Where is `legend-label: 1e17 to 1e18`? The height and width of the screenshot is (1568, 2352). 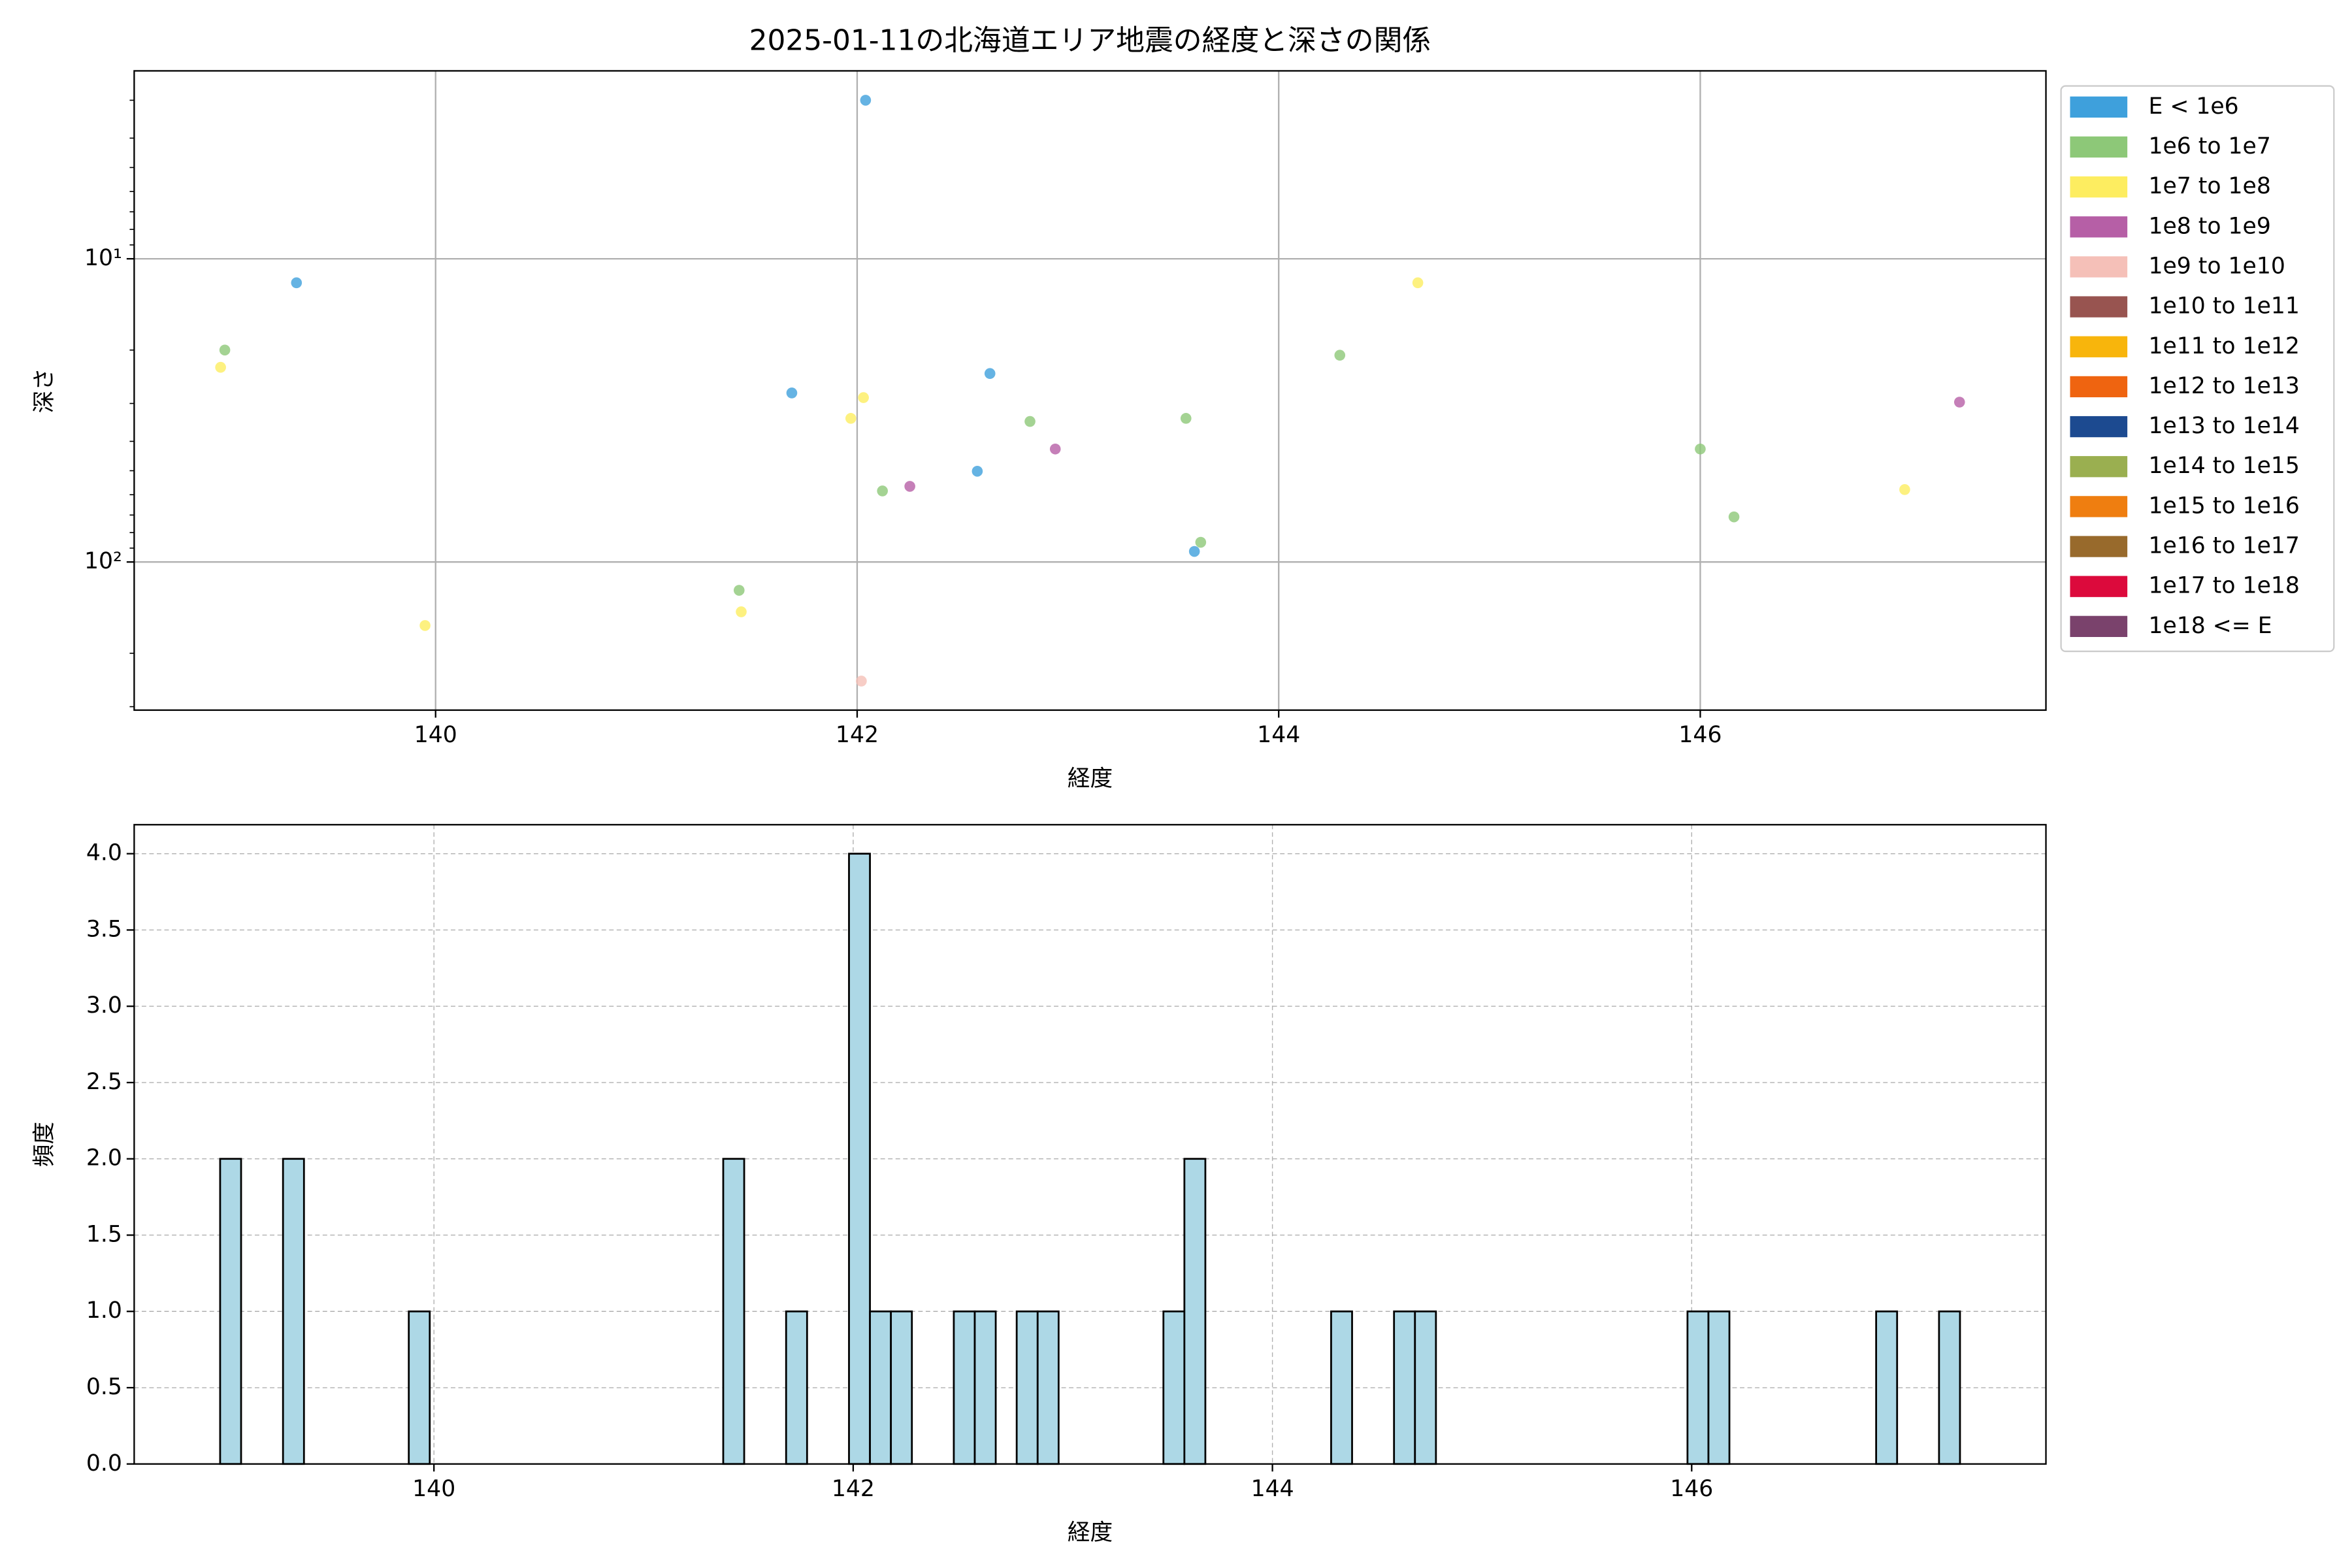
legend-label: 1e17 to 1e18 is located at coordinates (2223, 586).